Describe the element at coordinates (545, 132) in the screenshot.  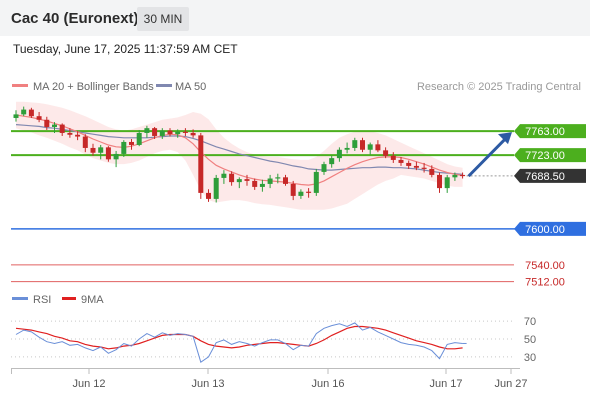
I see `level-label-7763.00: 7763.00` at that location.